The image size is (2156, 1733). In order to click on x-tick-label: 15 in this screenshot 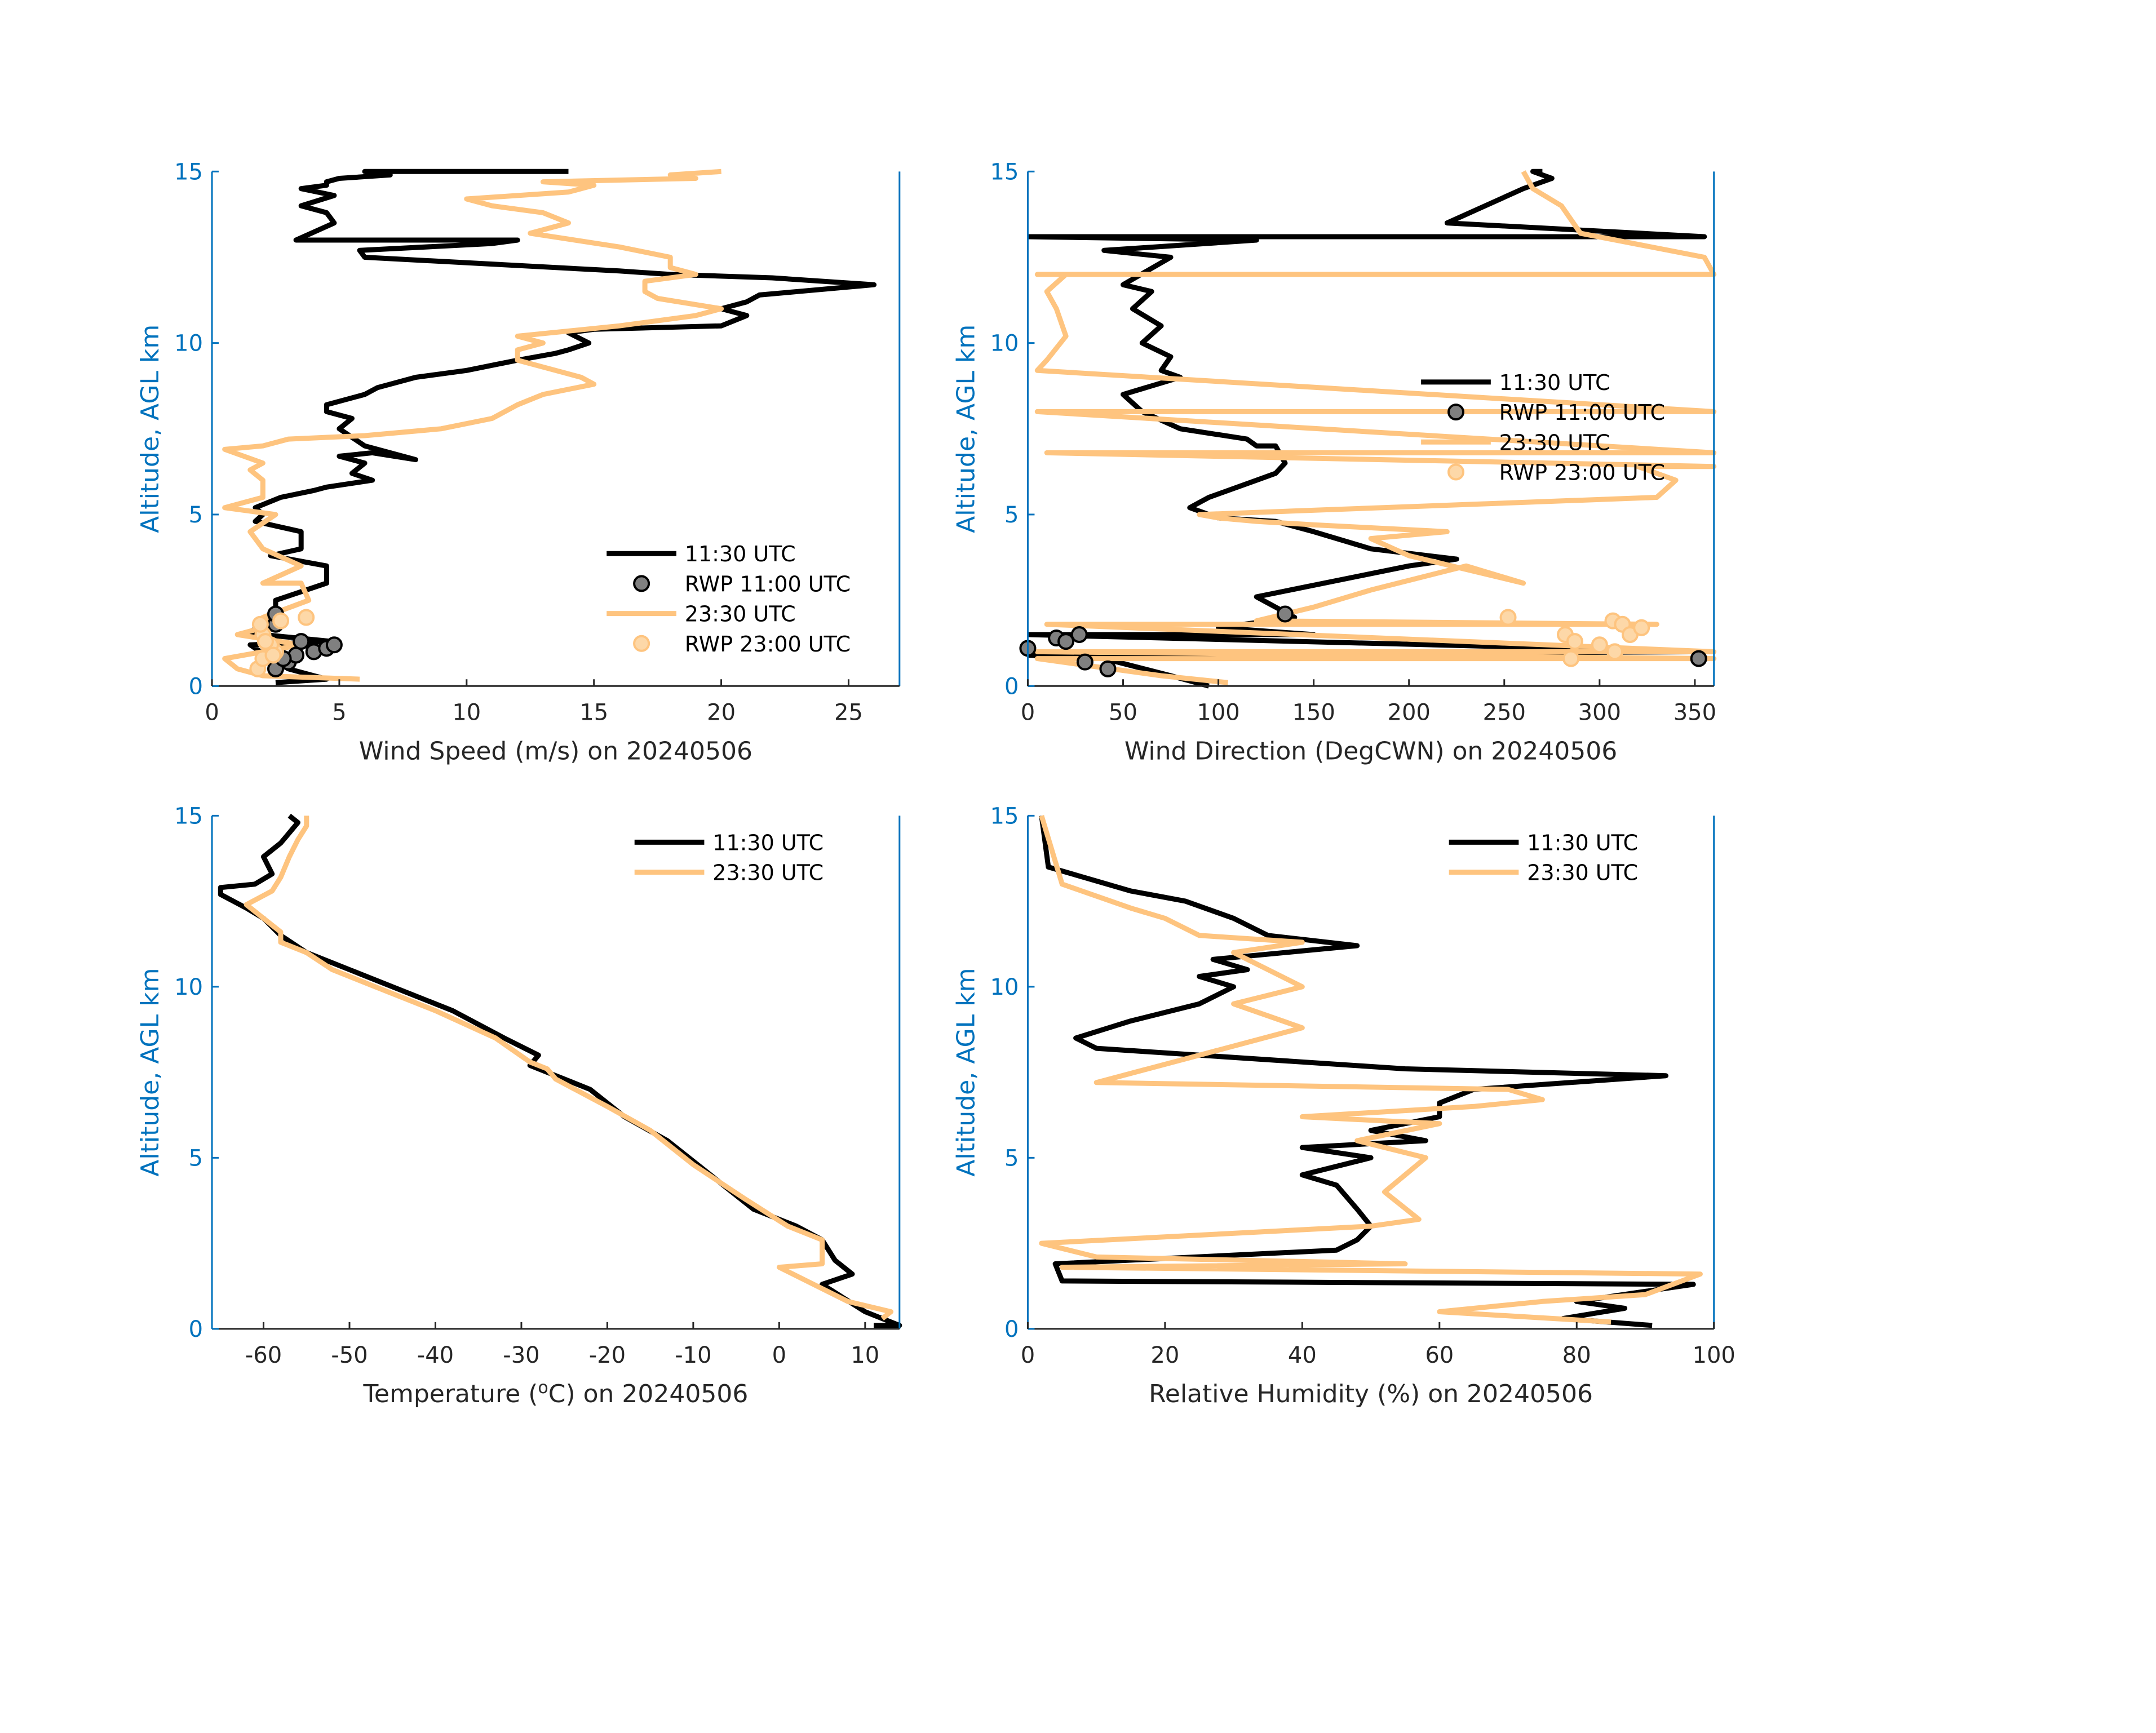, I will do `click(594, 712)`.